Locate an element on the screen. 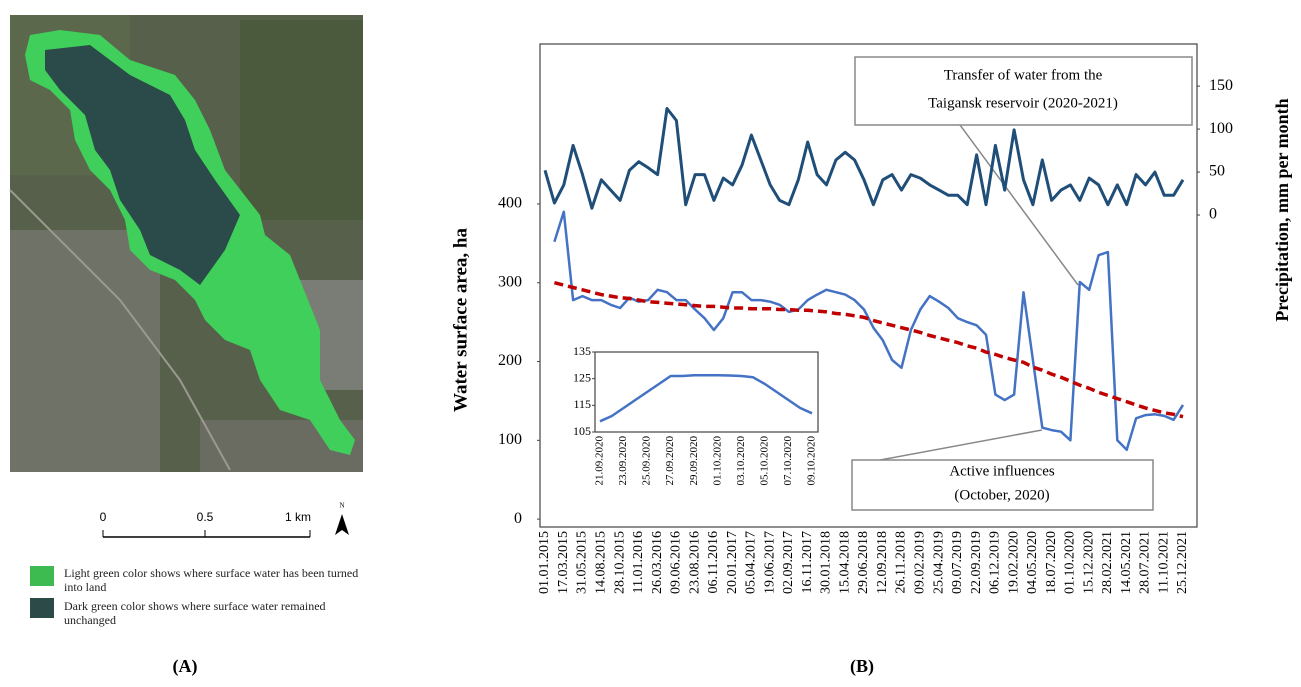  y-axis-label: Water surface area, ha is located at coordinates (460, 320).